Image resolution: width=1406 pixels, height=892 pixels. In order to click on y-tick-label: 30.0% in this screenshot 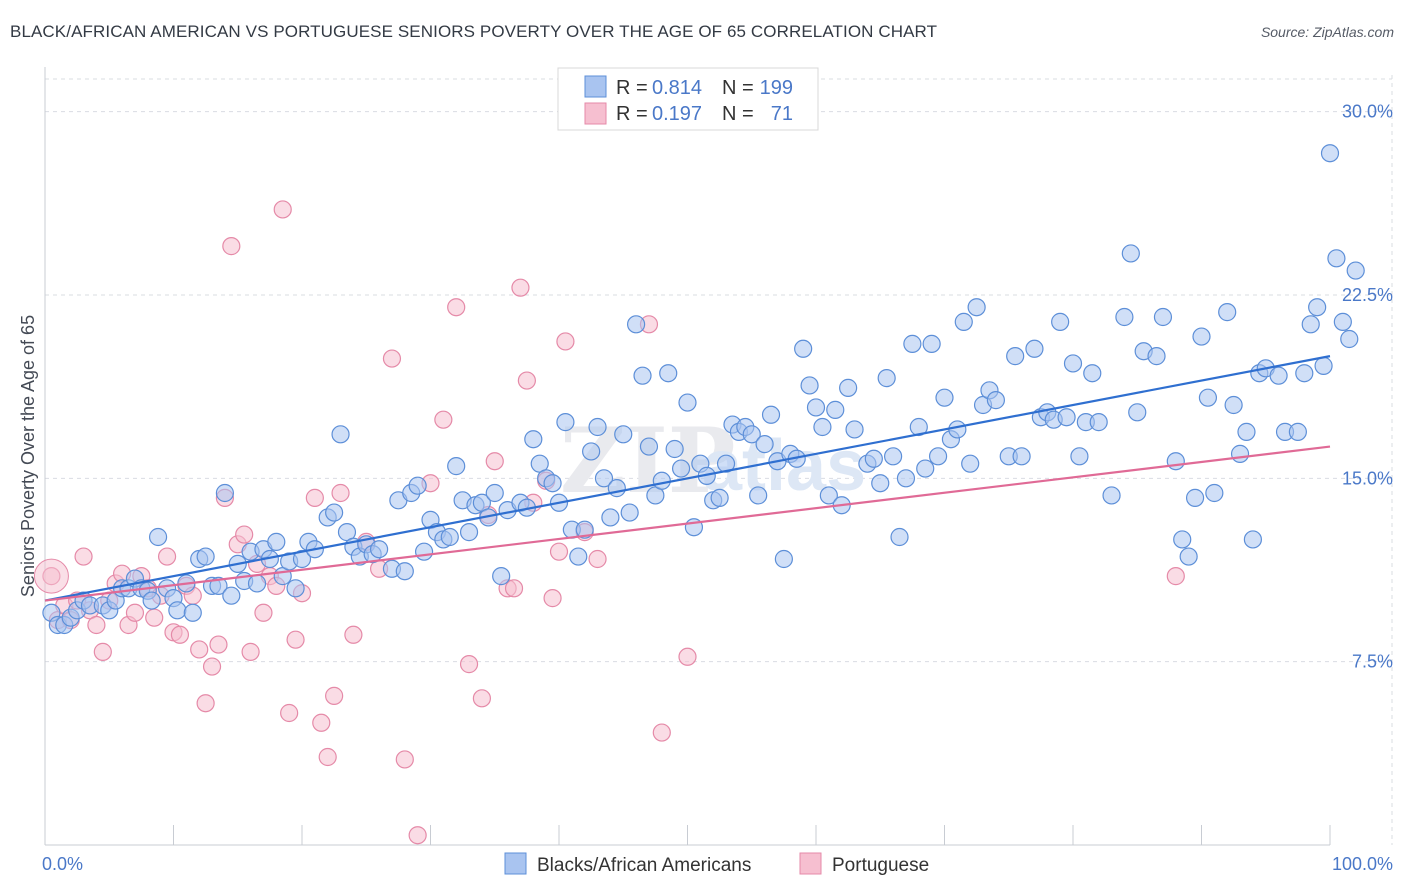, I will do `click(1367, 112)`.